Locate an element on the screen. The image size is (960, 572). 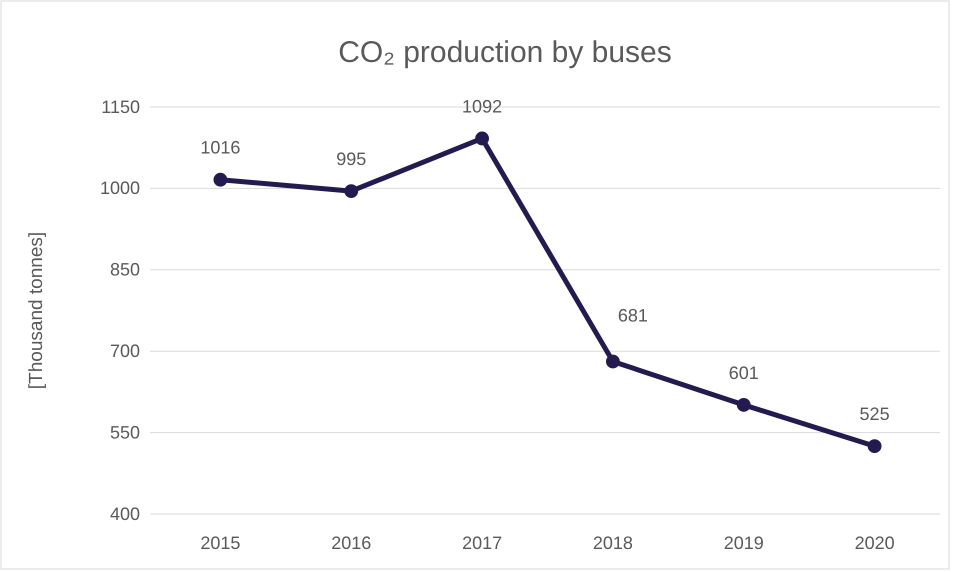
x-tick-label: 2015 is located at coordinates (220, 542).